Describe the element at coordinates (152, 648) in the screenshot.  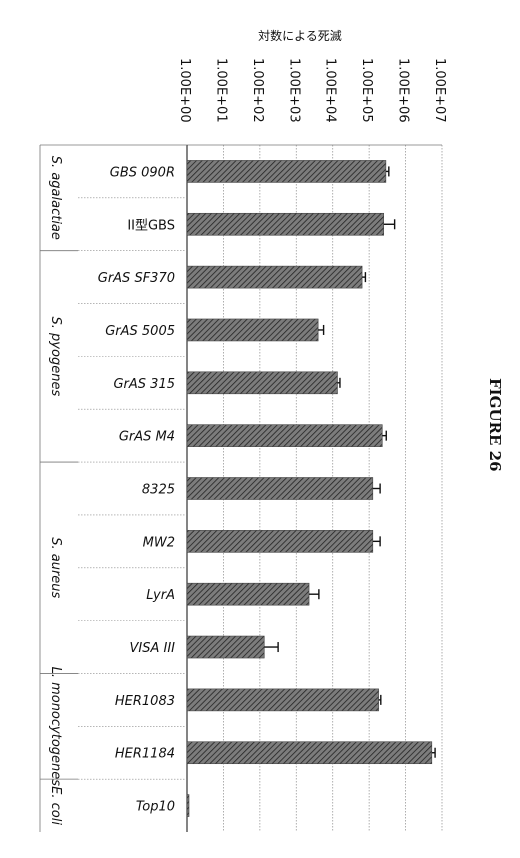
I see `category-label: VISA III` at that location.